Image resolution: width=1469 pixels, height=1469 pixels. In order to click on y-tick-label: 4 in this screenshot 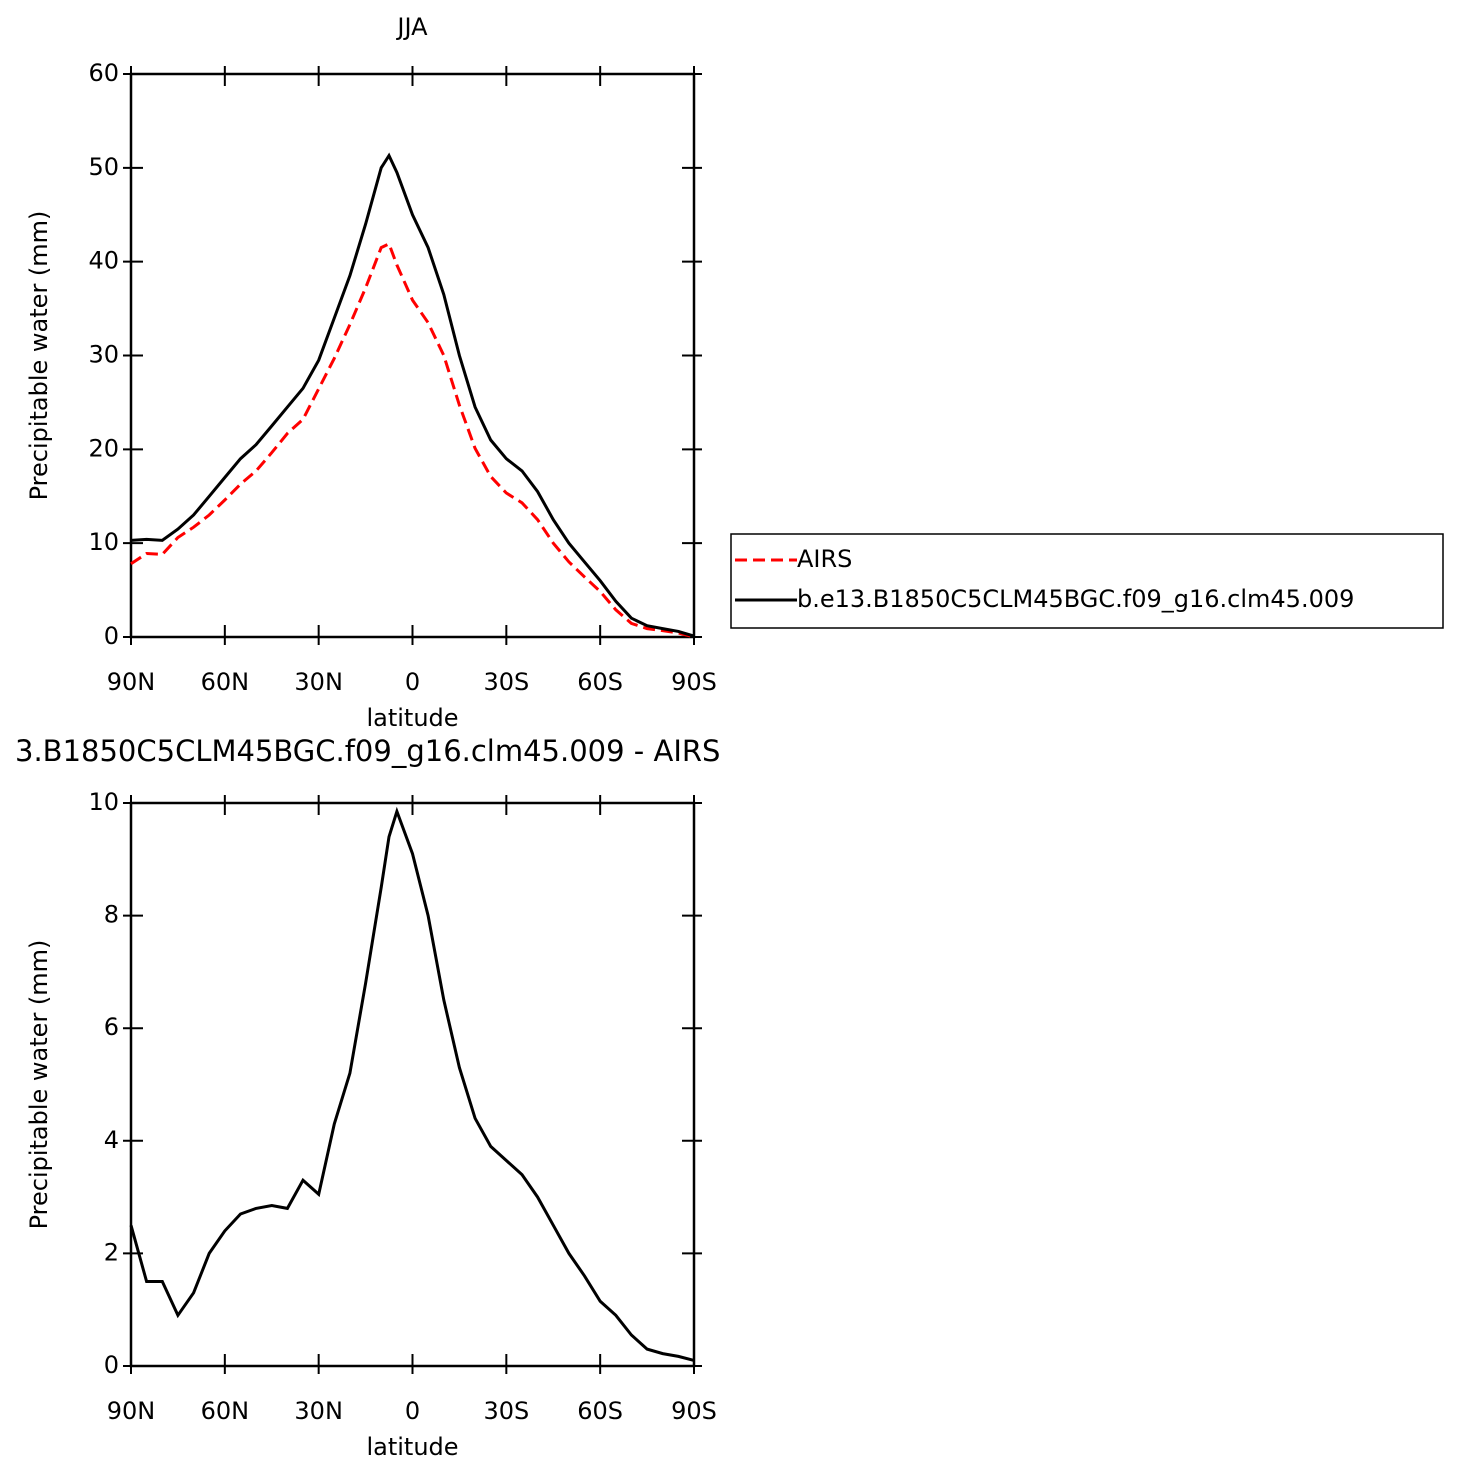, I will do `click(111, 1140)`.